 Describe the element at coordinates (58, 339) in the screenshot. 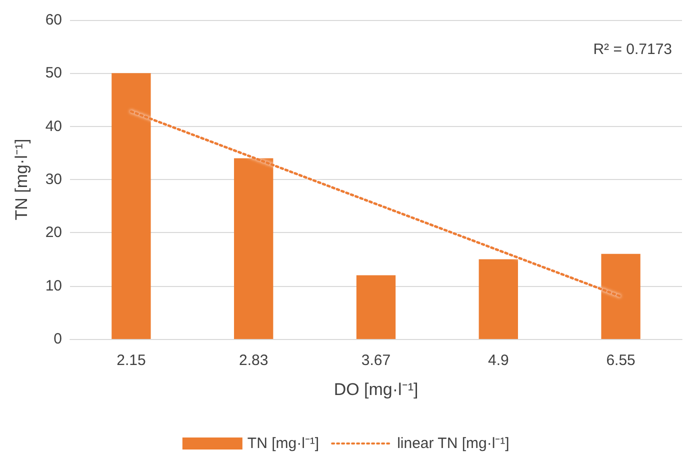

I see `y-tick-label: 0` at that location.